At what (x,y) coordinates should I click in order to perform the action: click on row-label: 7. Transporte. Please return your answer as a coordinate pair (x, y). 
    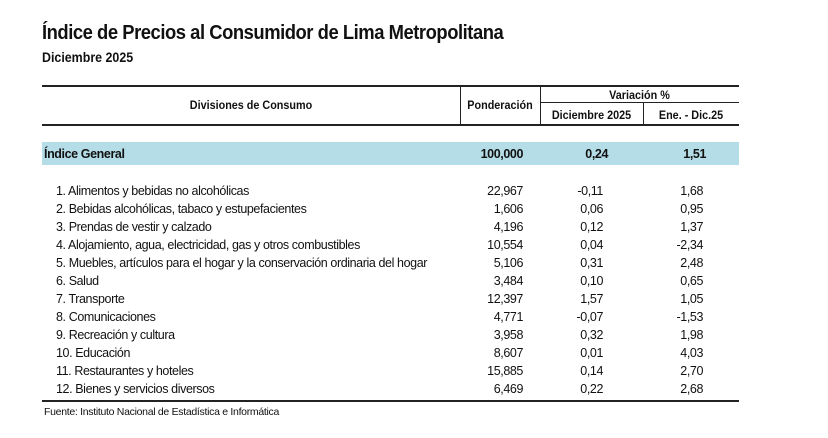
    Looking at the image, I should click on (90, 299).